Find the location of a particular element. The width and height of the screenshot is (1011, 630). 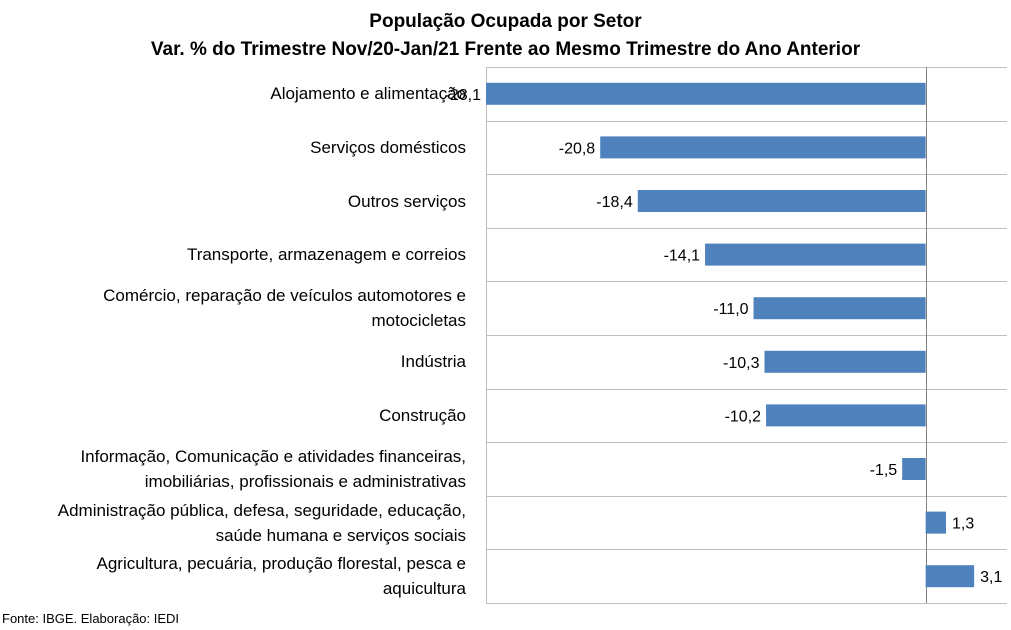

category-label-line: Transporte, armazenagem e correios is located at coordinates (326, 255).